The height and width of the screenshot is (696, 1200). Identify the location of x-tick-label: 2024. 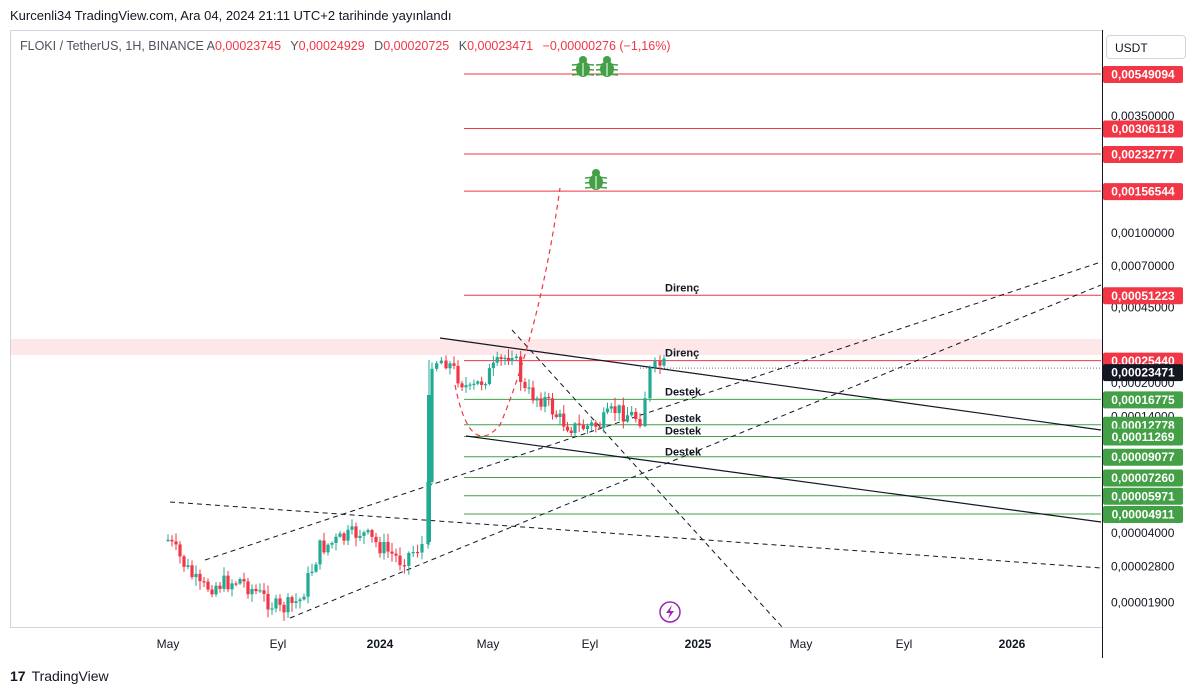
(380, 644).